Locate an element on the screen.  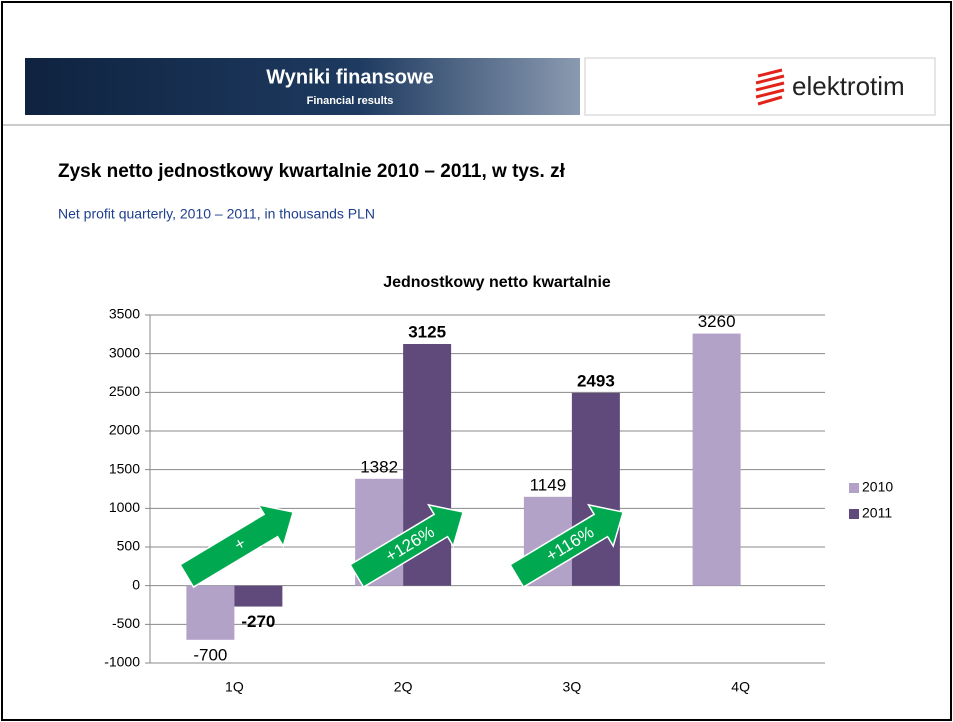
header-subtitle: Financial results is located at coordinates (350, 101).